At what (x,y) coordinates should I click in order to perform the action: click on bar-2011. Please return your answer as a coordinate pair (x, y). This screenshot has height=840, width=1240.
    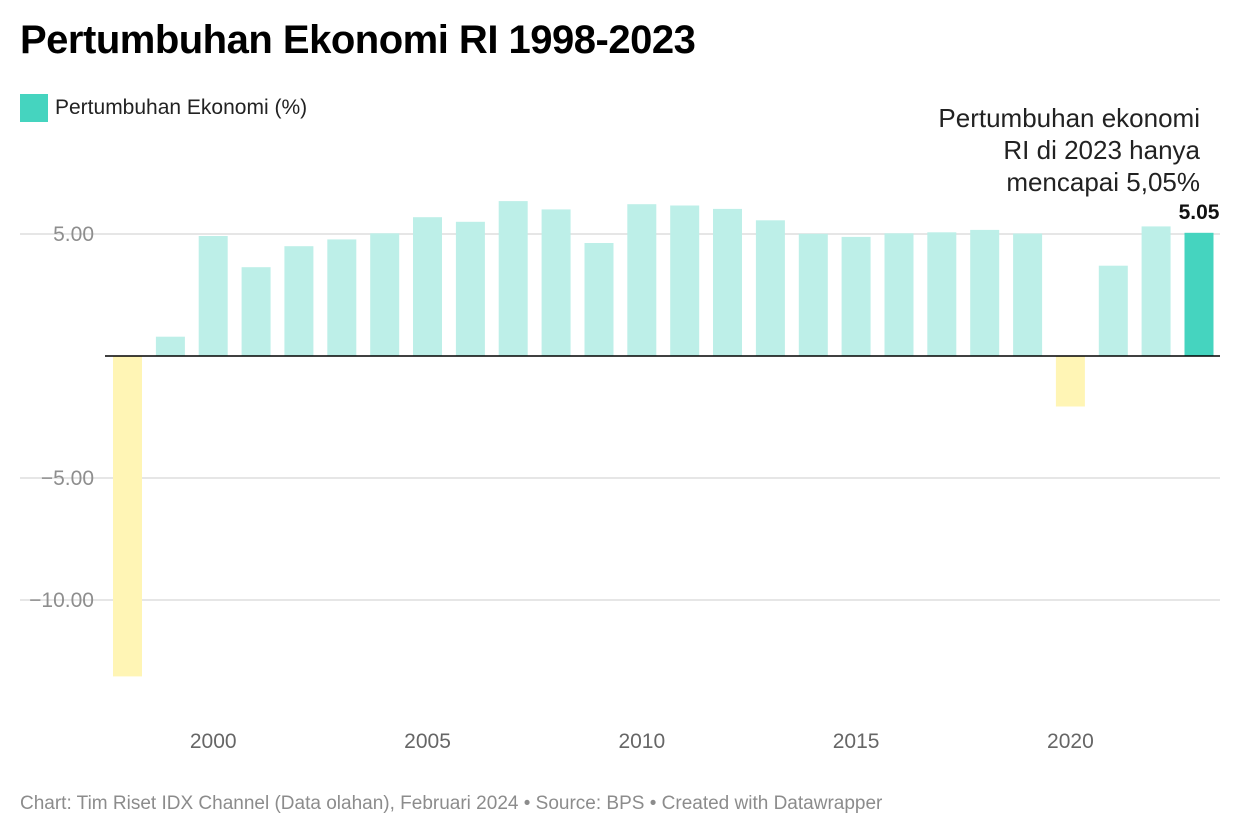
    Looking at the image, I should click on (685, 280).